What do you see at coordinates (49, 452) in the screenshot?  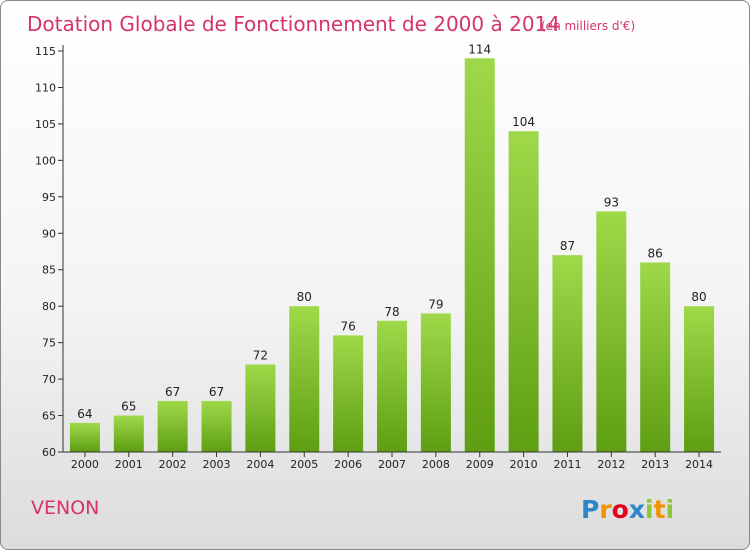 I see `y-tick-label: 60` at bounding box center [49, 452].